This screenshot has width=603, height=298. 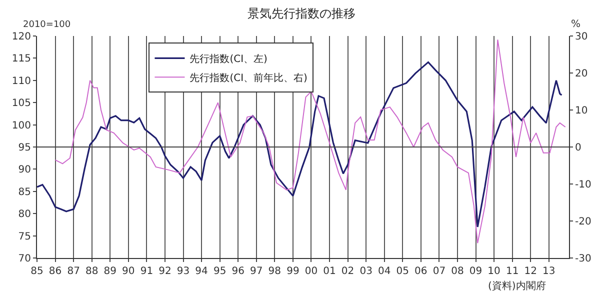 What do you see at coordinates (366, 271) in the screenshot?
I see `x-tick-label: 03` at bounding box center [366, 271].